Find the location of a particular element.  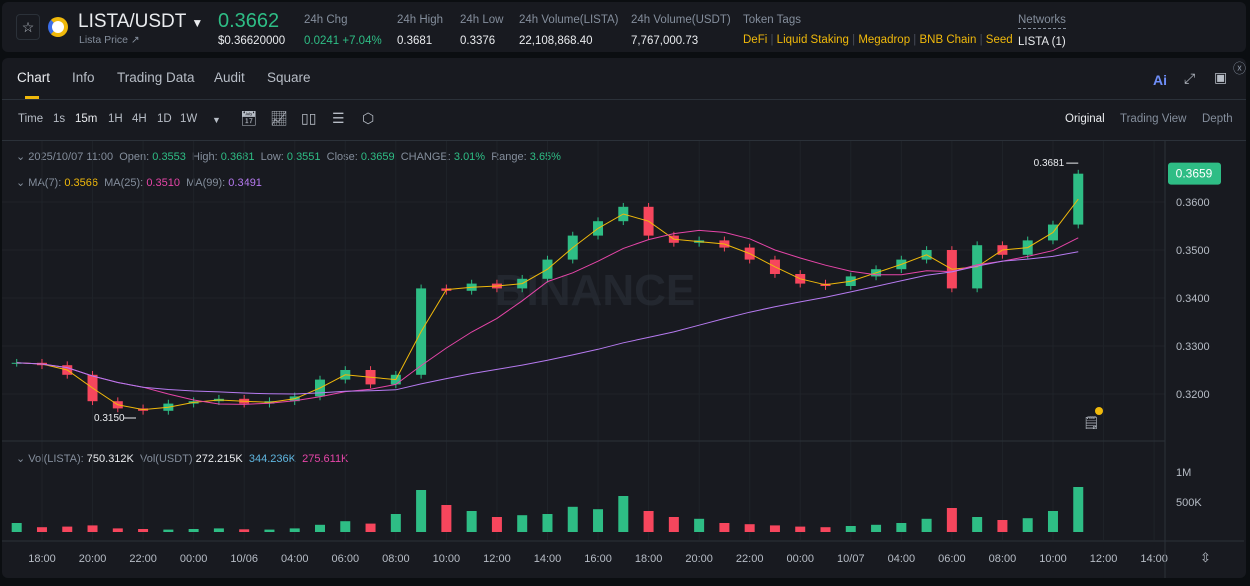

tab-square: Square is located at coordinates (289, 77).